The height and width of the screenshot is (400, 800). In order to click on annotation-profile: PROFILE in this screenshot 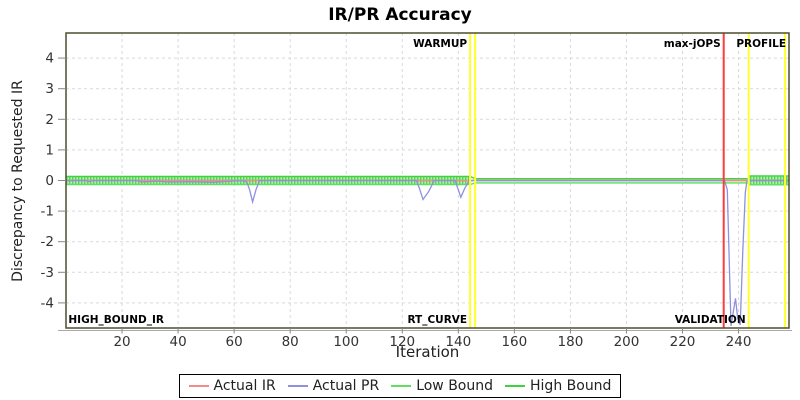, I will do `click(761, 44)`.